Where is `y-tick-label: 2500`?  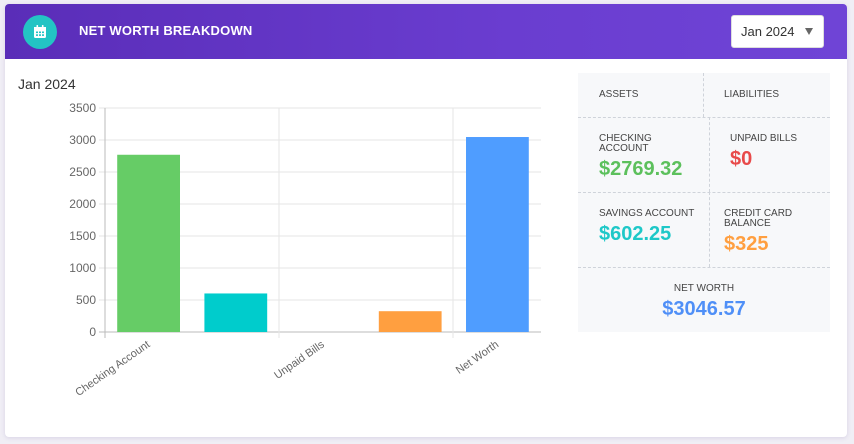 y-tick-label: 2500 is located at coordinates (82, 172).